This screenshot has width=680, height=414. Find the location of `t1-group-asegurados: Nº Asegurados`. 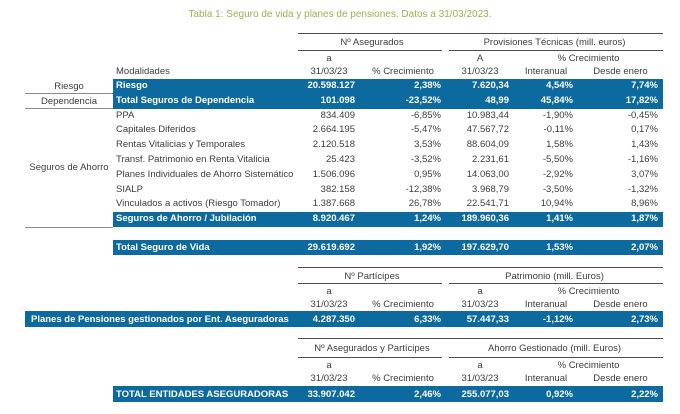

t1-group-asegurados: Nº Asegurados is located at coordinates (372, 42).